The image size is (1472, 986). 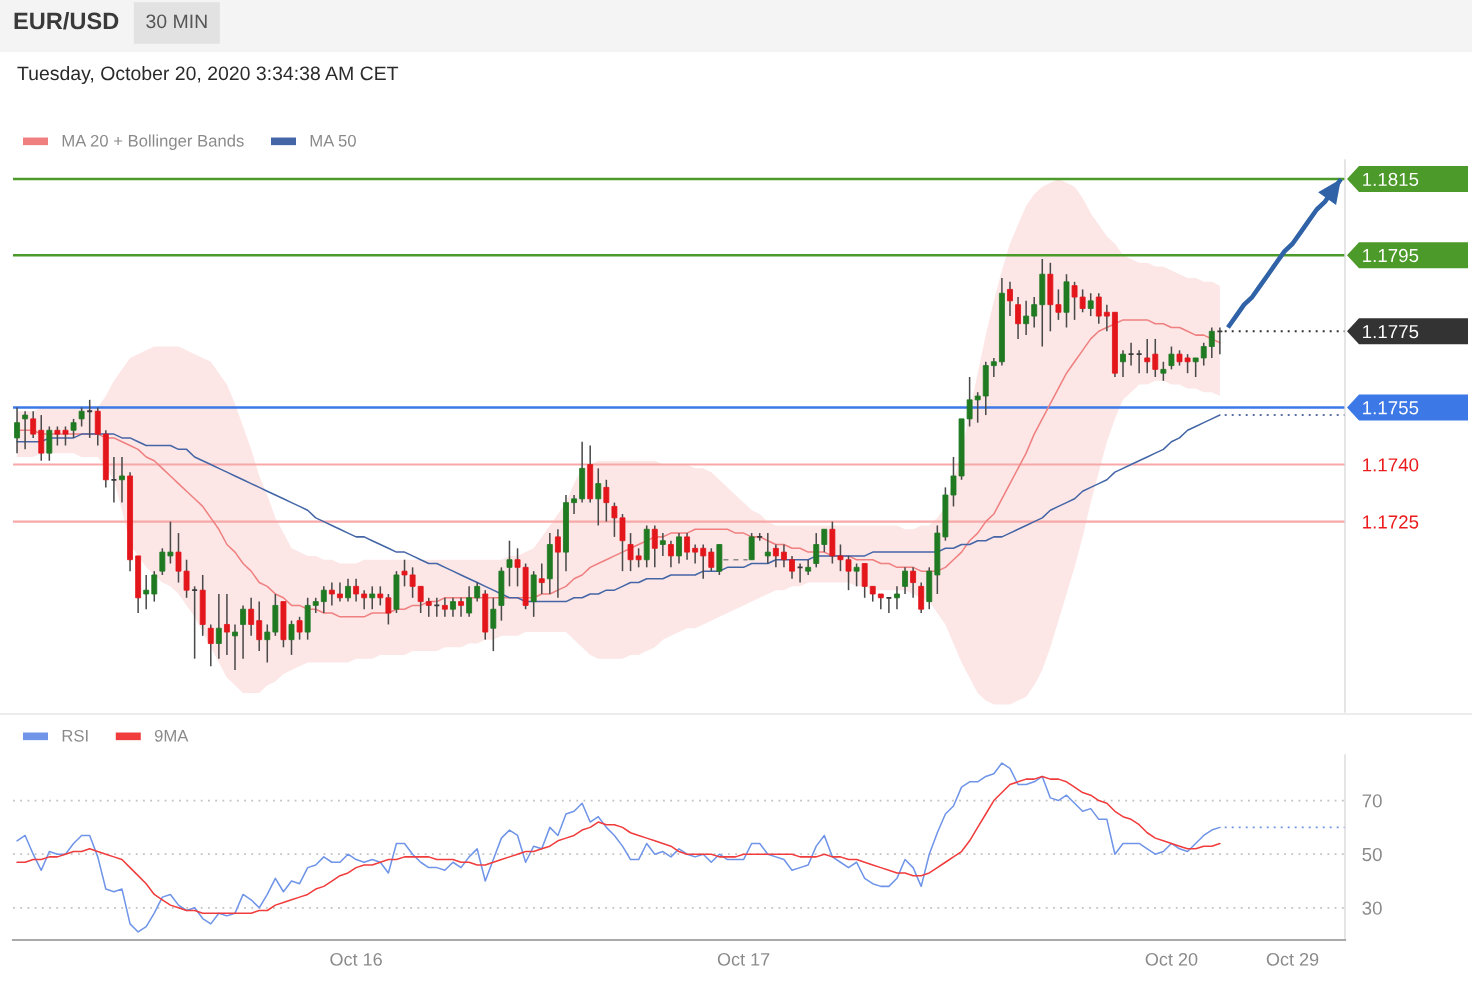 What do you see at coordinates (208, 75) in the screenshot?
I see `text: Tuesday, October 20, 2020 3:34:38 AM CET` at bounding box center [208, 75].